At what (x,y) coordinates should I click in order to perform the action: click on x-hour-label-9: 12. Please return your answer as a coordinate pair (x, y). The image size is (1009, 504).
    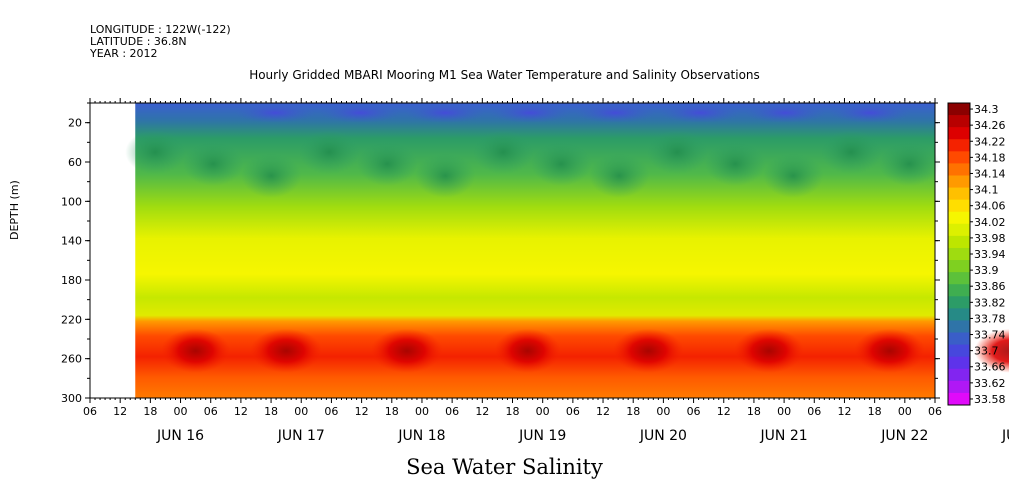
    Looking at the image, I should click on (362, 411).